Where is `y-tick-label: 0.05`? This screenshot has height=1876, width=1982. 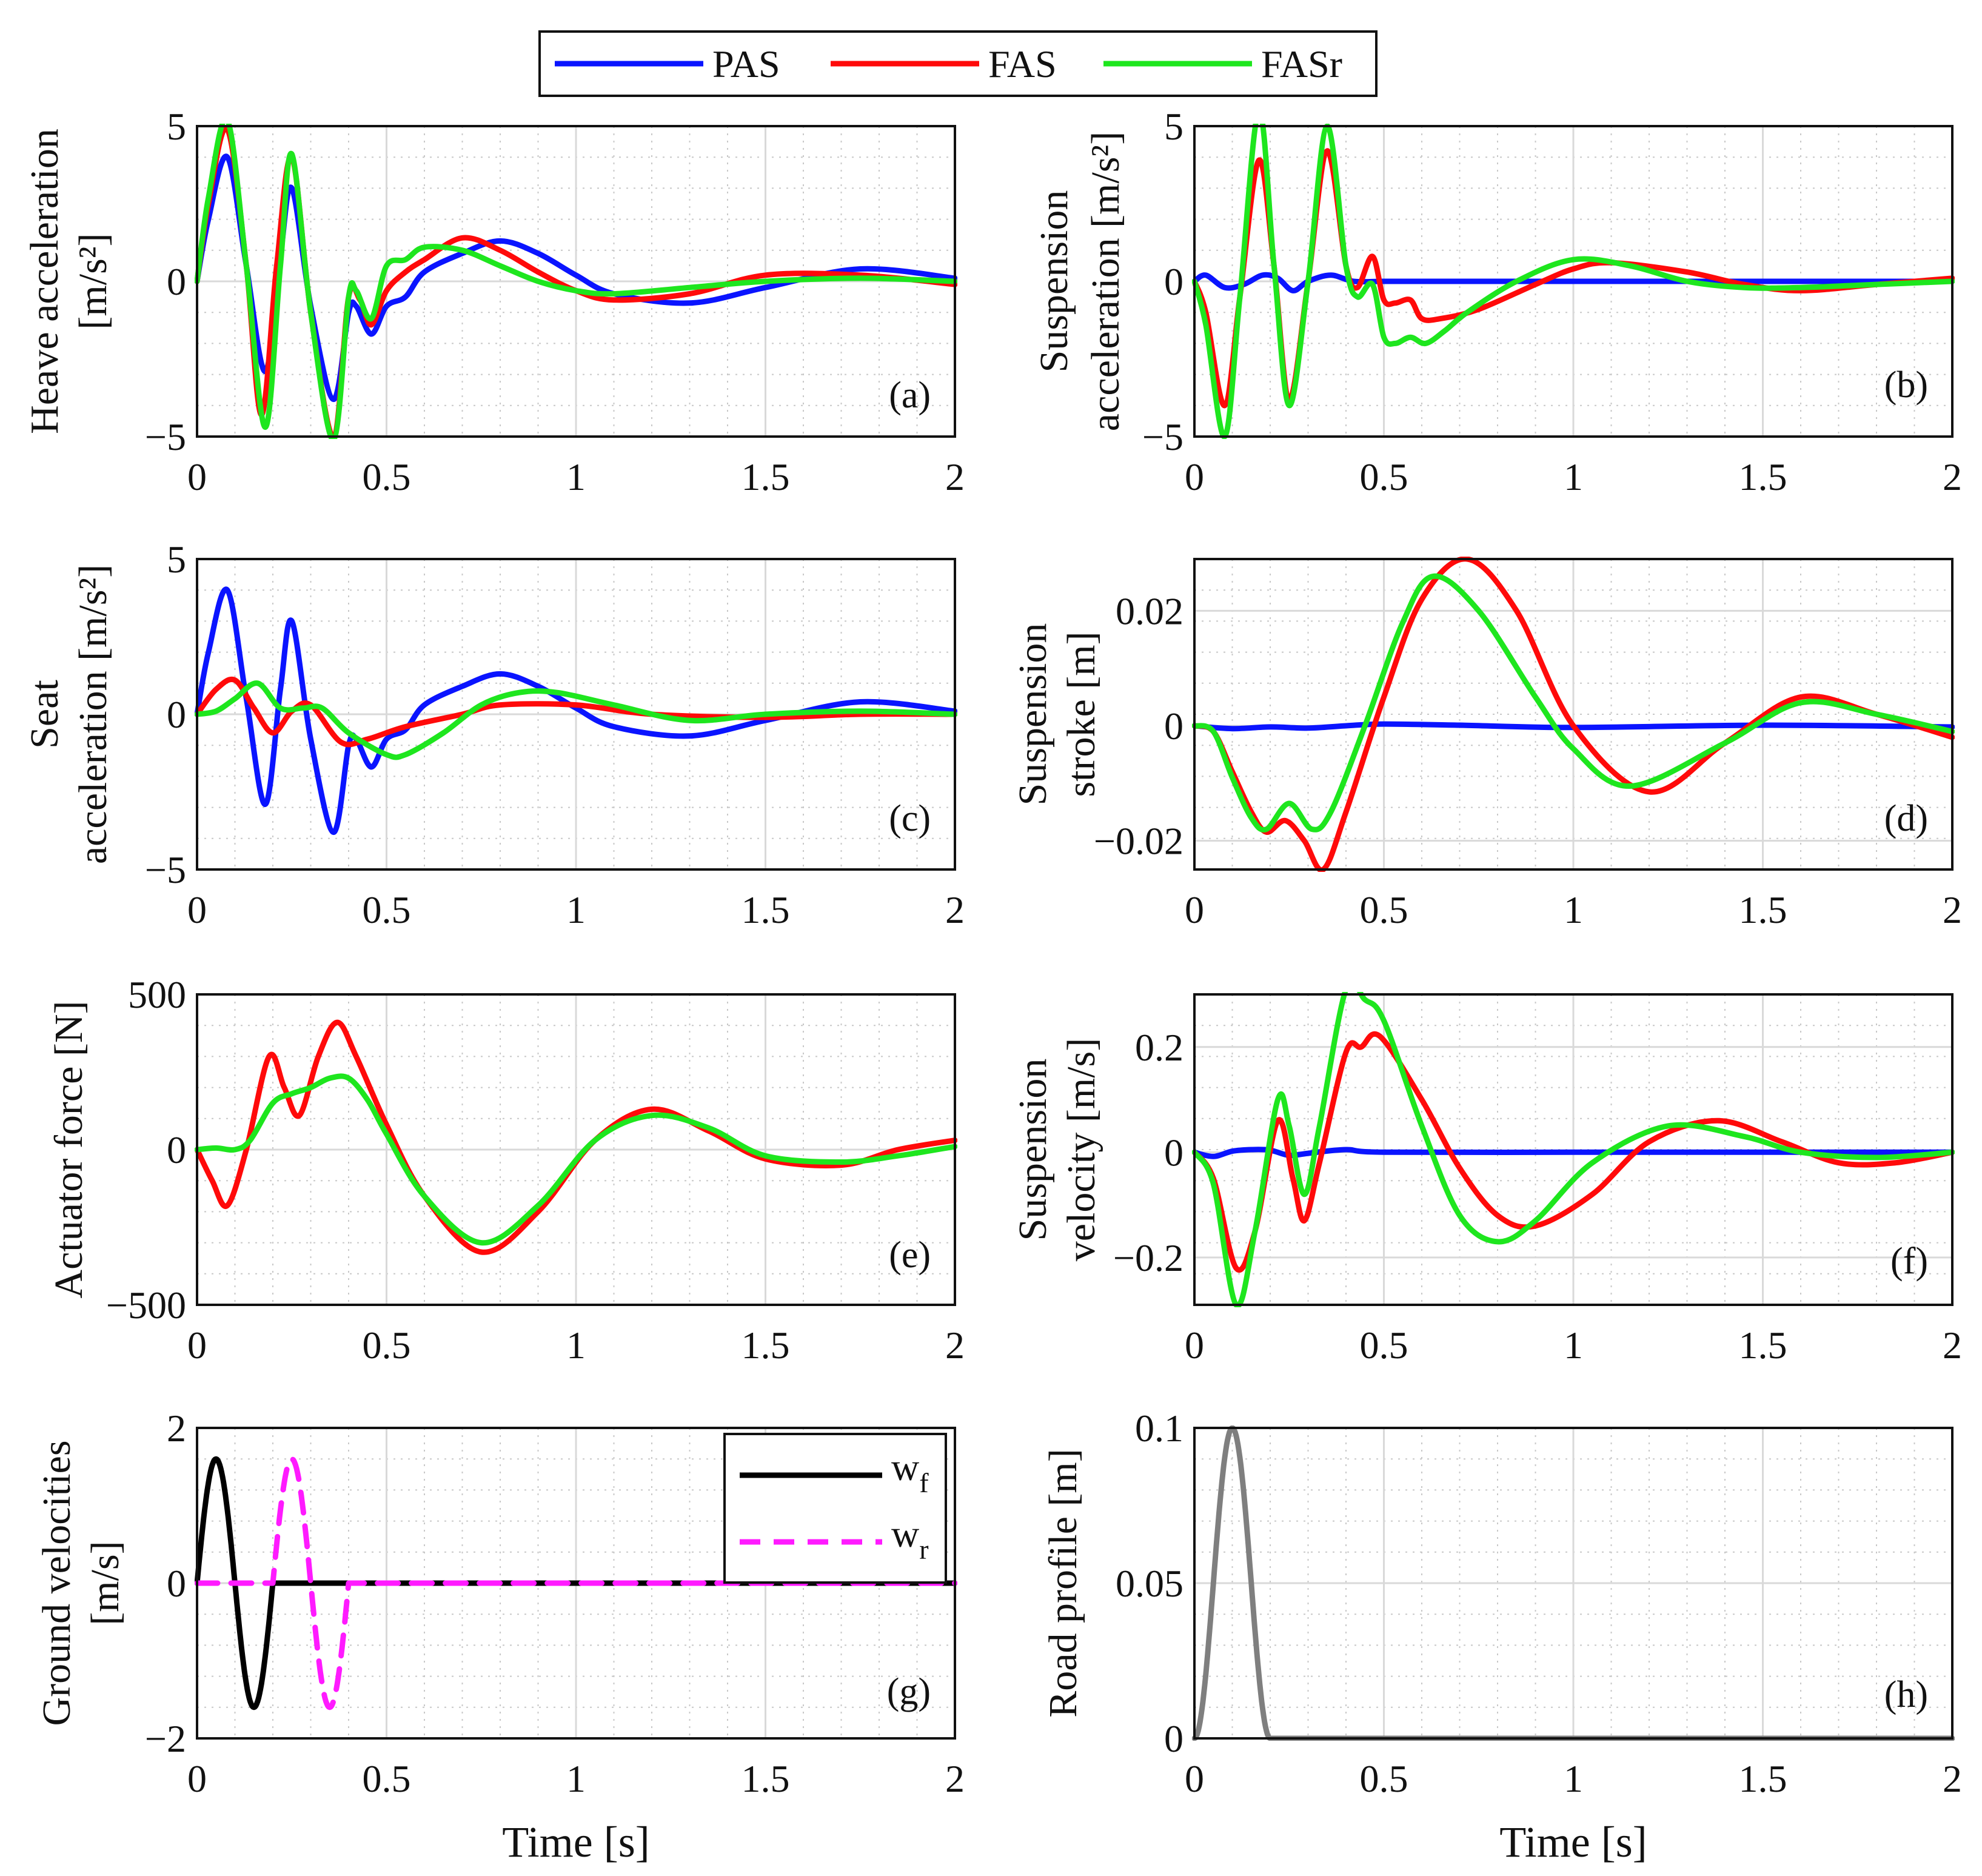
y-tick-label: 0.05 is located at coordinates (1150, 1583).